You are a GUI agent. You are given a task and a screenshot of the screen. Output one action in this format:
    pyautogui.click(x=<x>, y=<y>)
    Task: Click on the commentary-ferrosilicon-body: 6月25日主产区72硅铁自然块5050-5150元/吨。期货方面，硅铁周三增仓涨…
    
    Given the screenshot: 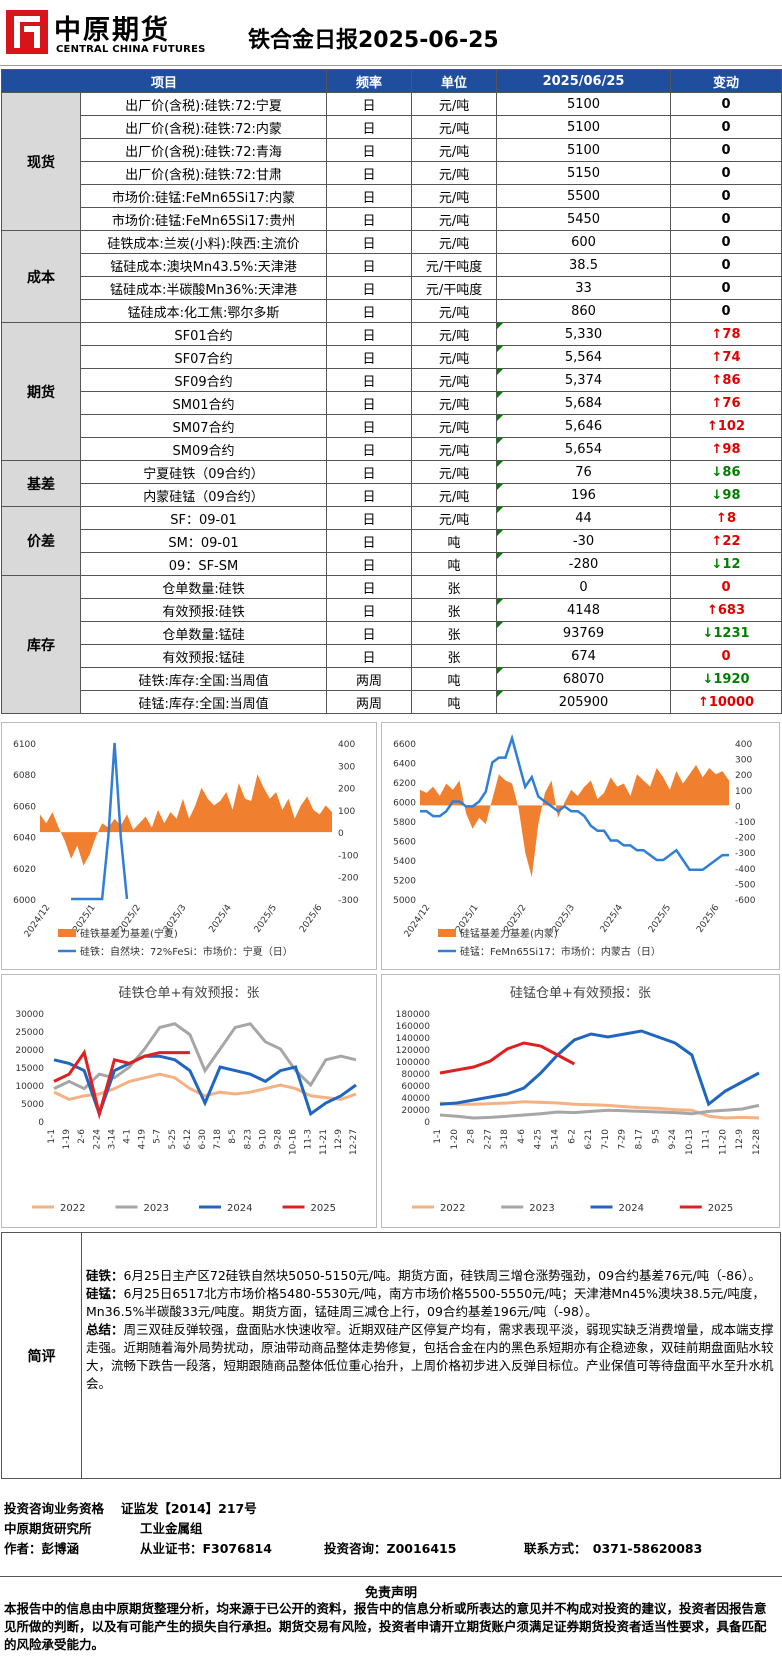 What is the action you would take?
    pyautogui.click(x=442, y=1275)
    